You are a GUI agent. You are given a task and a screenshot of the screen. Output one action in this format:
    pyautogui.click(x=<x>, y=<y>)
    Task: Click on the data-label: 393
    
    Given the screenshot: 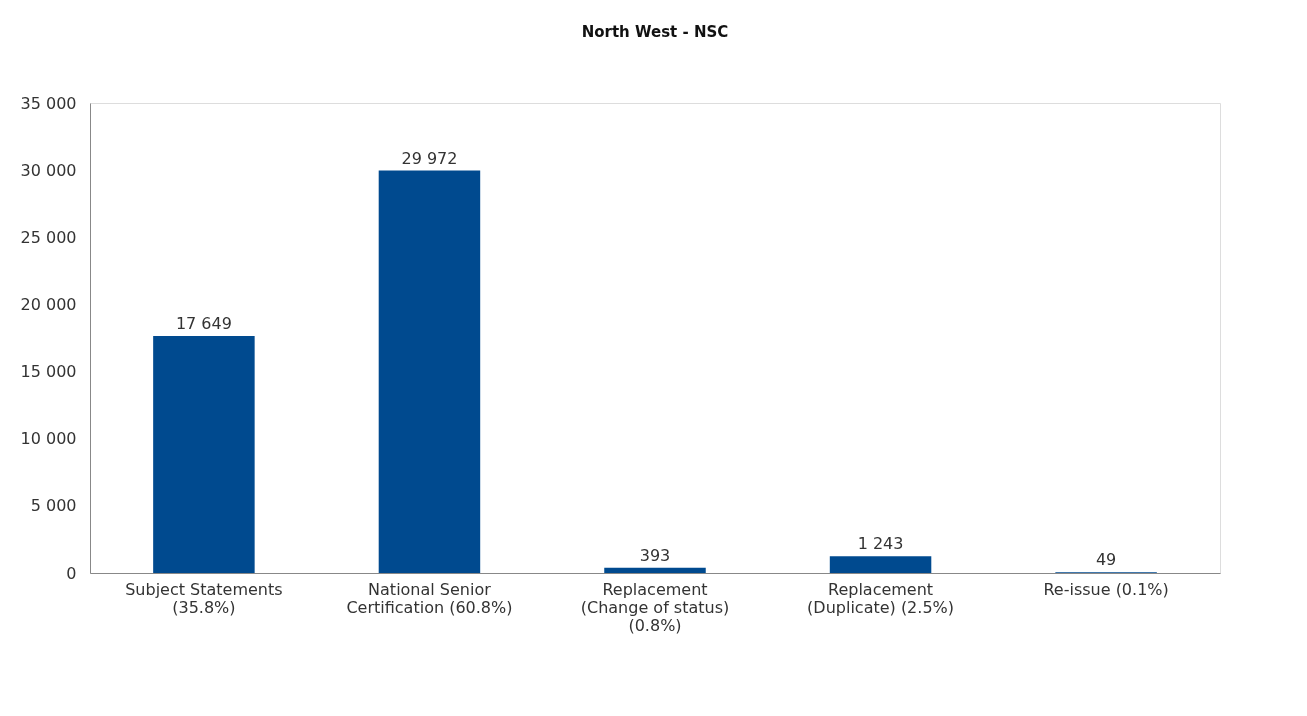 What is the action you would take?
    pyautogui.click(x=655, y=555)
    